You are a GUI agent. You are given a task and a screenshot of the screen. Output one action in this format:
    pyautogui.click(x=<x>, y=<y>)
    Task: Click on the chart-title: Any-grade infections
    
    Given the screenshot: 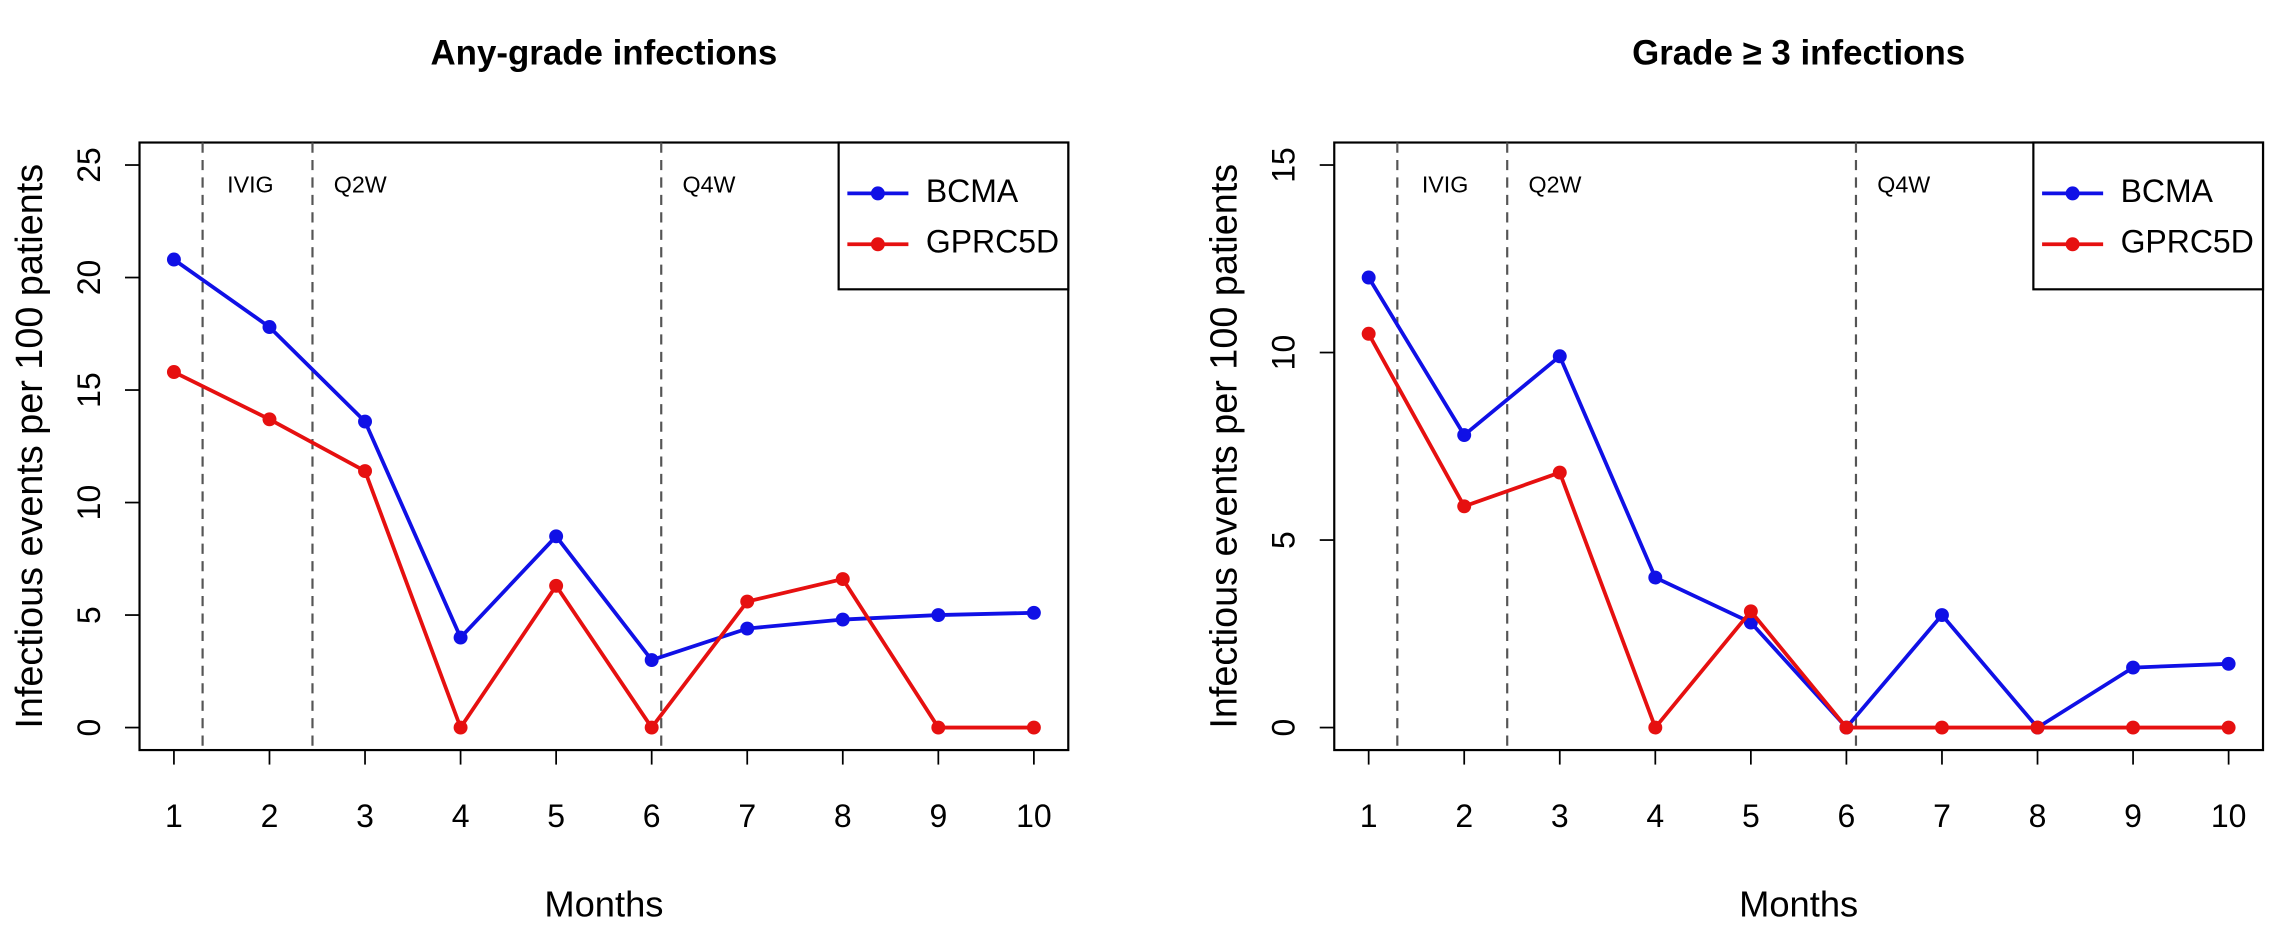 What is the action you would take?
    pyautogui.click(x=603, y=53)
    